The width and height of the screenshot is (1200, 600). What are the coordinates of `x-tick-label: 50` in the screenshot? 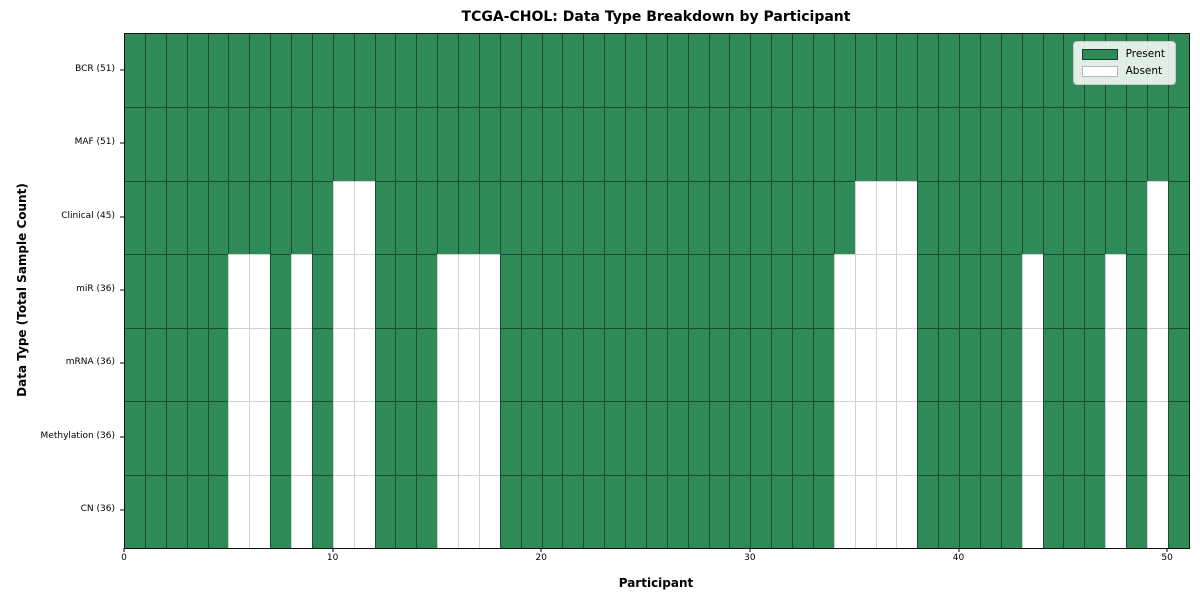 It's located at (1167, 558).